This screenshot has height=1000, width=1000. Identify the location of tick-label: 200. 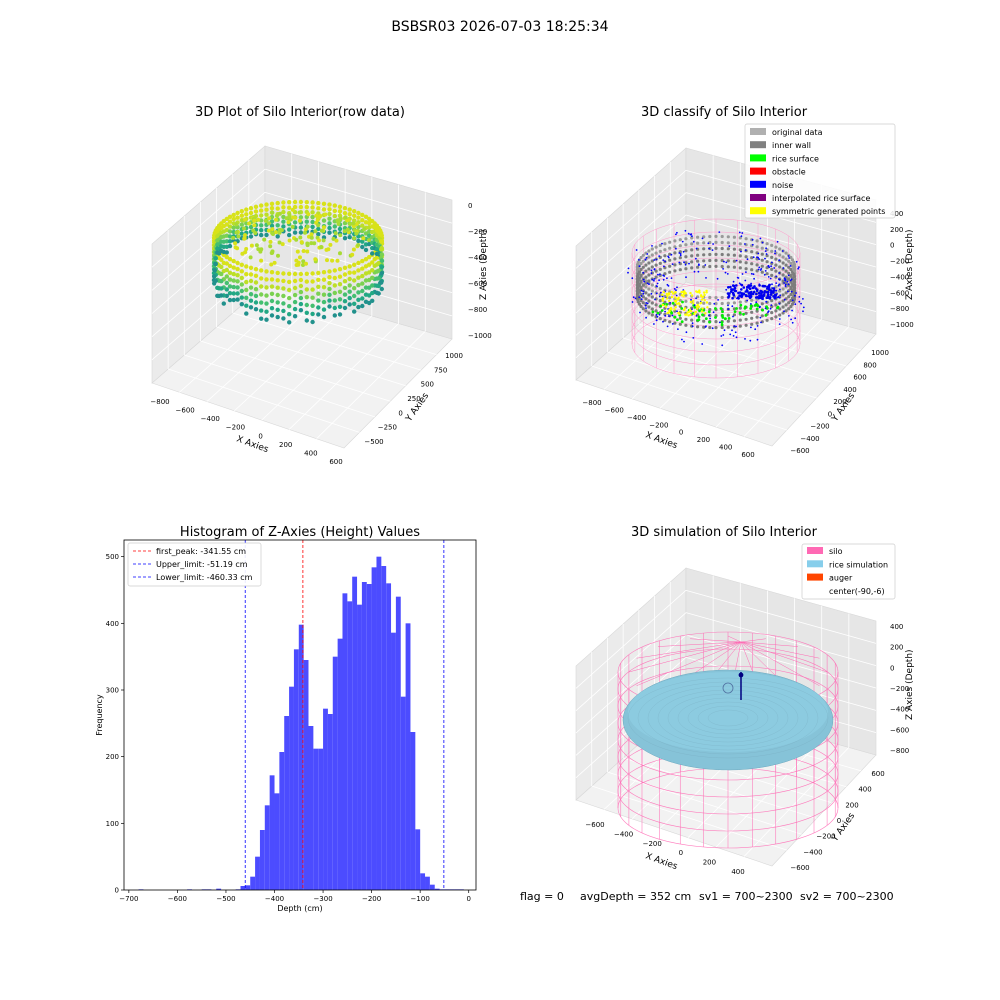
(839, 402).